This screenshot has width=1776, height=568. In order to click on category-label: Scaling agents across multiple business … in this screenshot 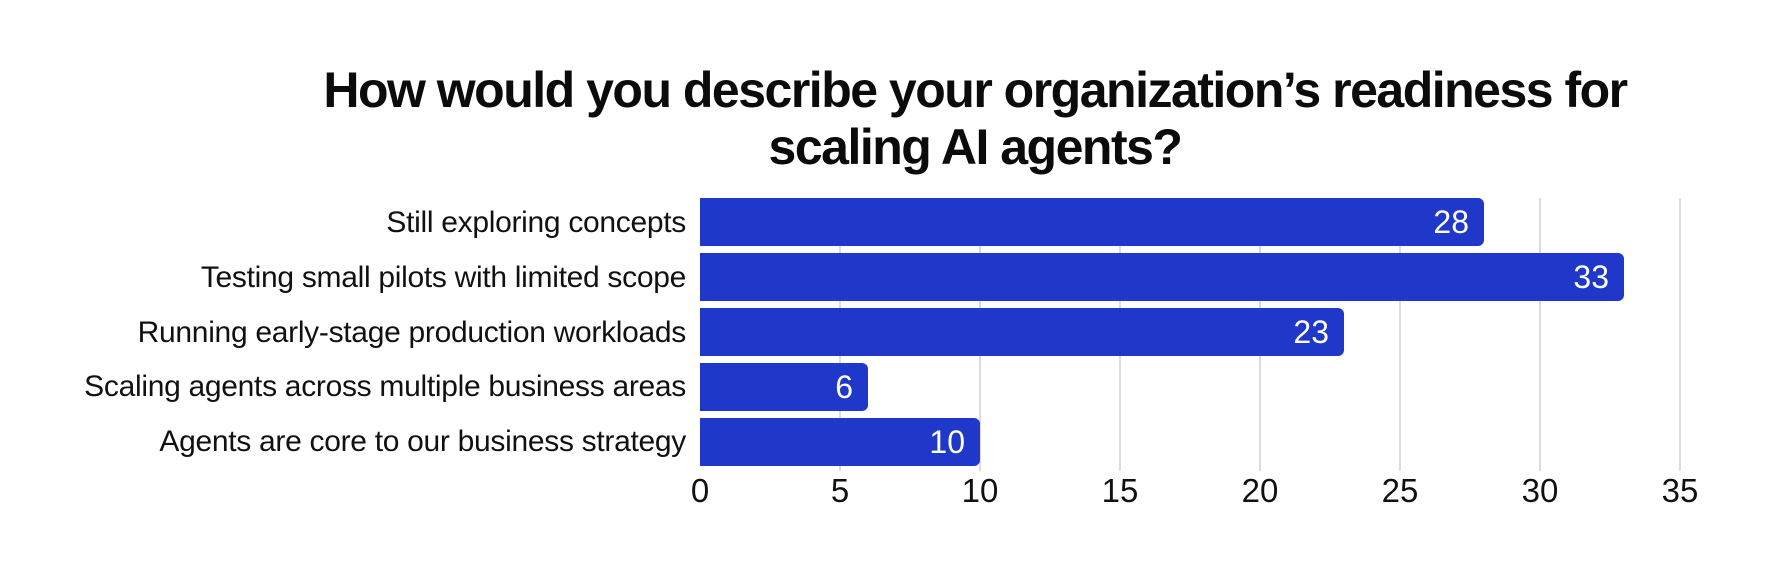, I will do `click(385, 386)`.